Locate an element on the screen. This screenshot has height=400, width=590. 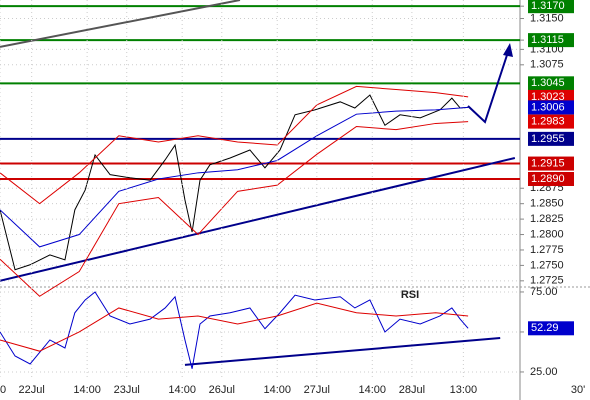
x-tick-label: 27Jul is located at coordinates (317, 390).